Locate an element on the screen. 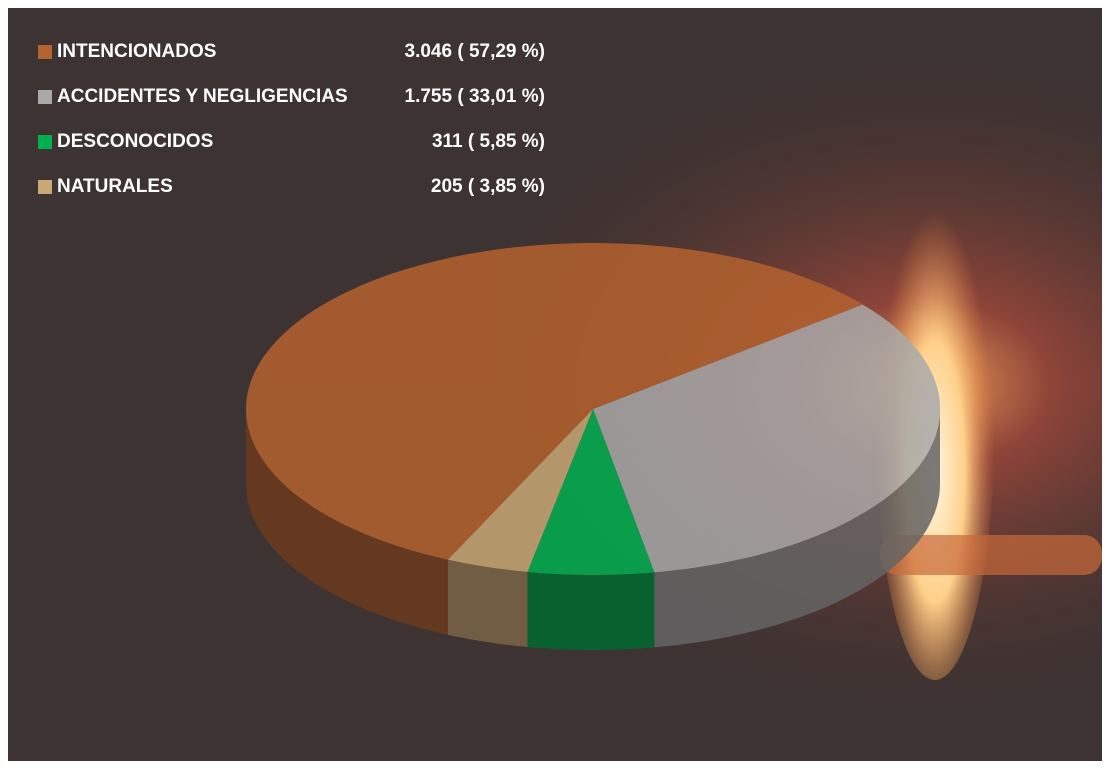  value-label: 3.046 ( 57,29 %) is located at coordinates (475, 51).